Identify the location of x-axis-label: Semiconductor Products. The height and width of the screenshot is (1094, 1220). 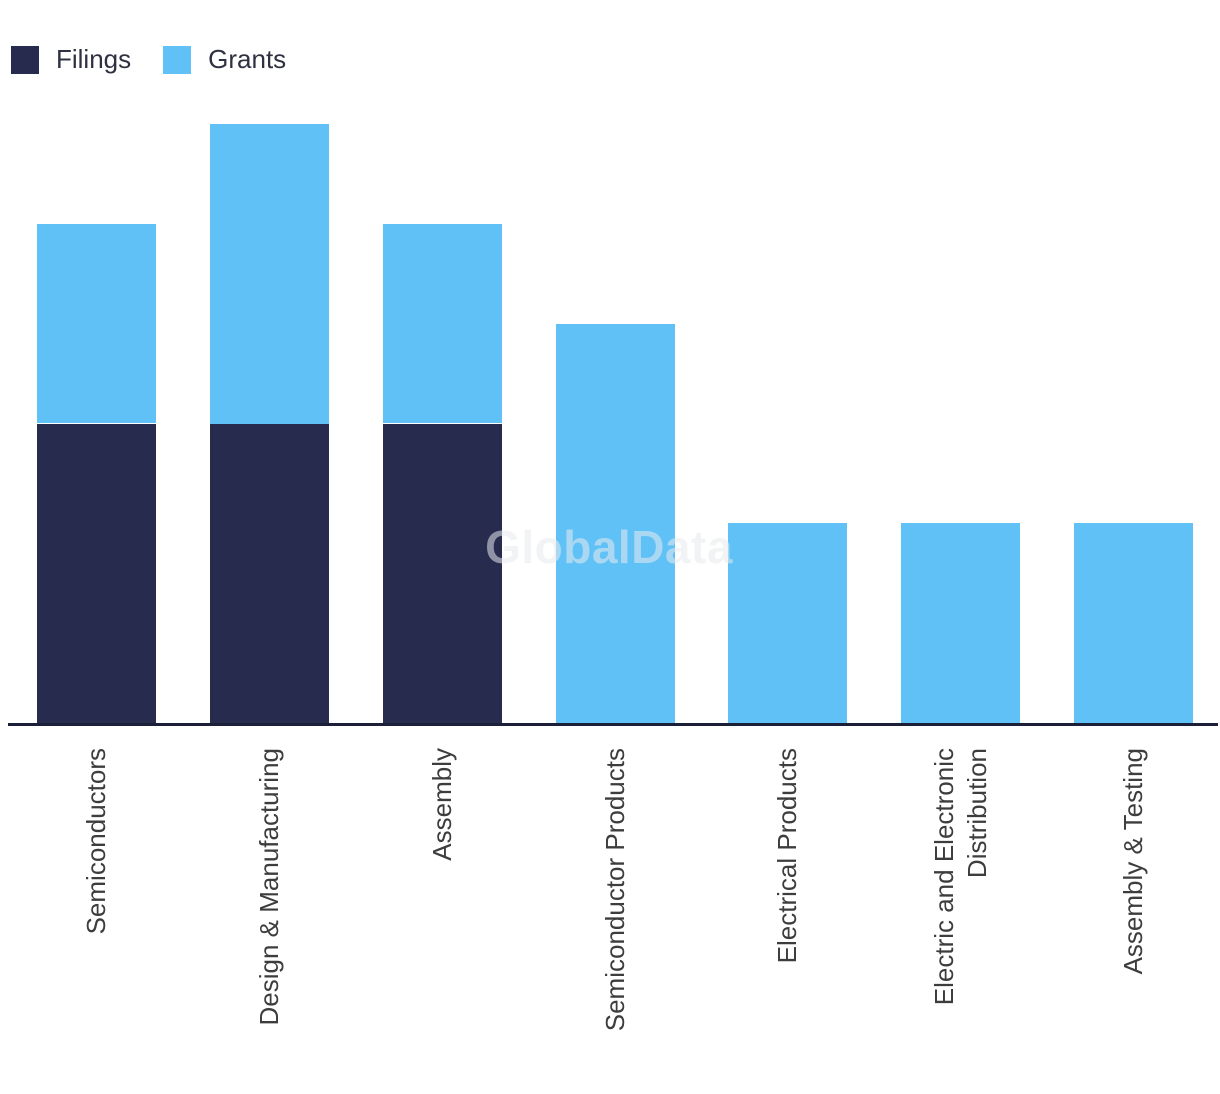
(614, 890).